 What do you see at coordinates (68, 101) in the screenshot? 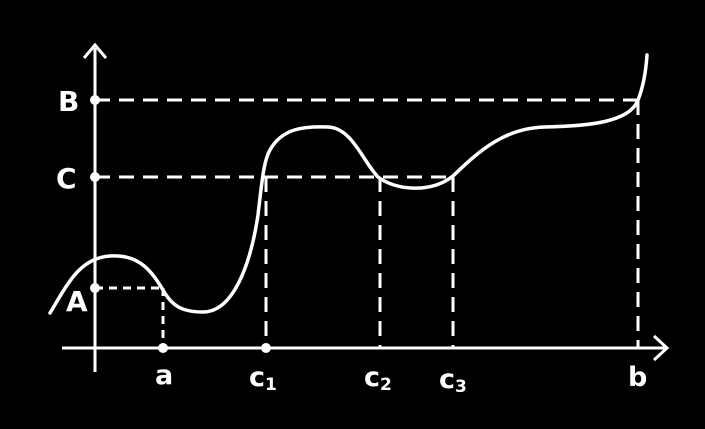
I see `label-B: B` at bounding box center [68, 101].